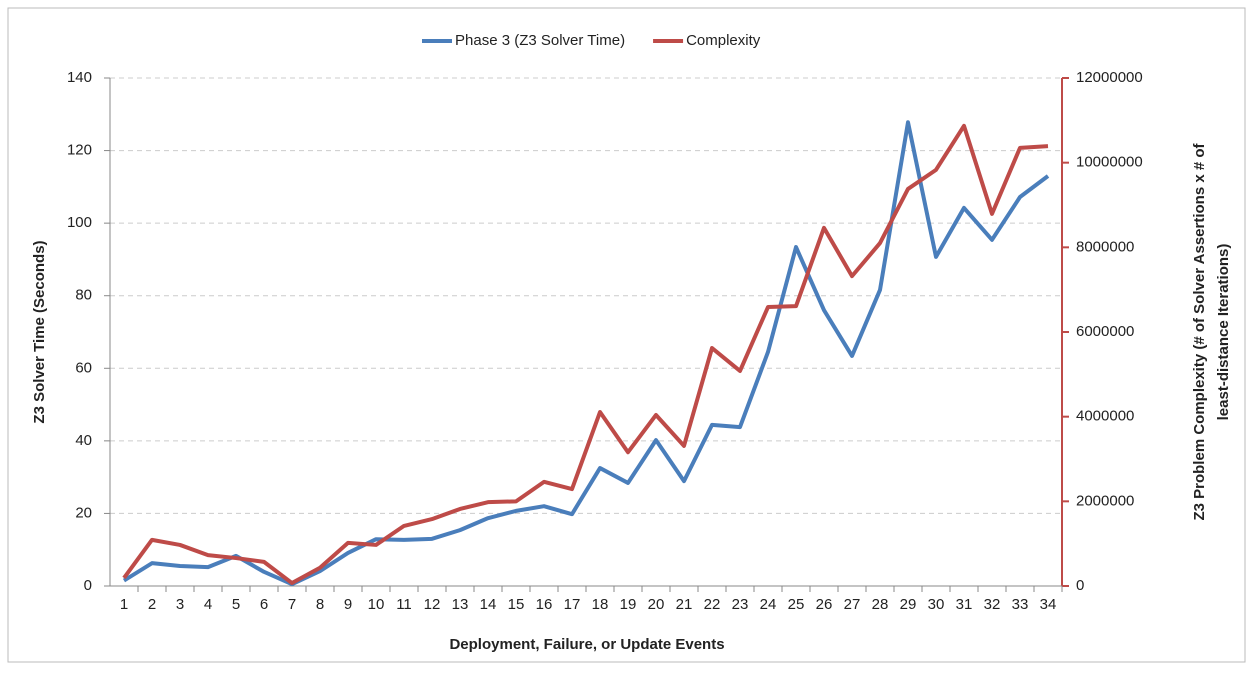 This screenshot has width=1254, height=675. Describe the element at coordinates (1080, 585) in the screenshot. I see `y2-tick-label: 0` at that location.